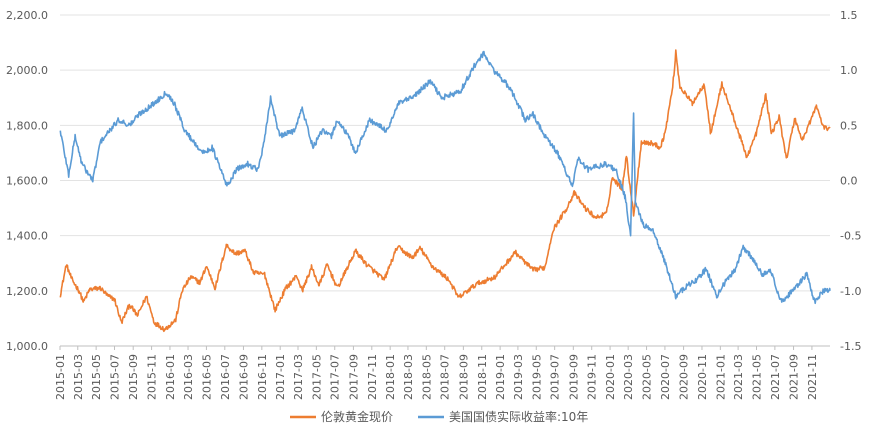 This screenshot has height=435, width=870. What do you see at coordinates (280, 377) in the screenshot?
I see `x-axis-tick-label: 2017-01` at bounding box center [280, 377].